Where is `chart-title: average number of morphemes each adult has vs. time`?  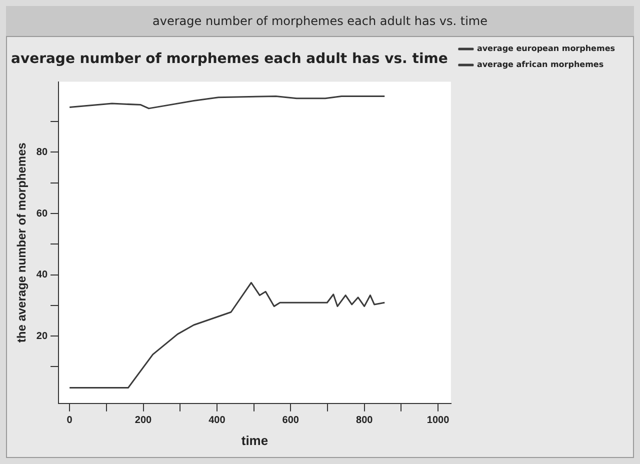
chart-title: average number of morphemes each adult has vs. time is located at coordinates (229, 59).